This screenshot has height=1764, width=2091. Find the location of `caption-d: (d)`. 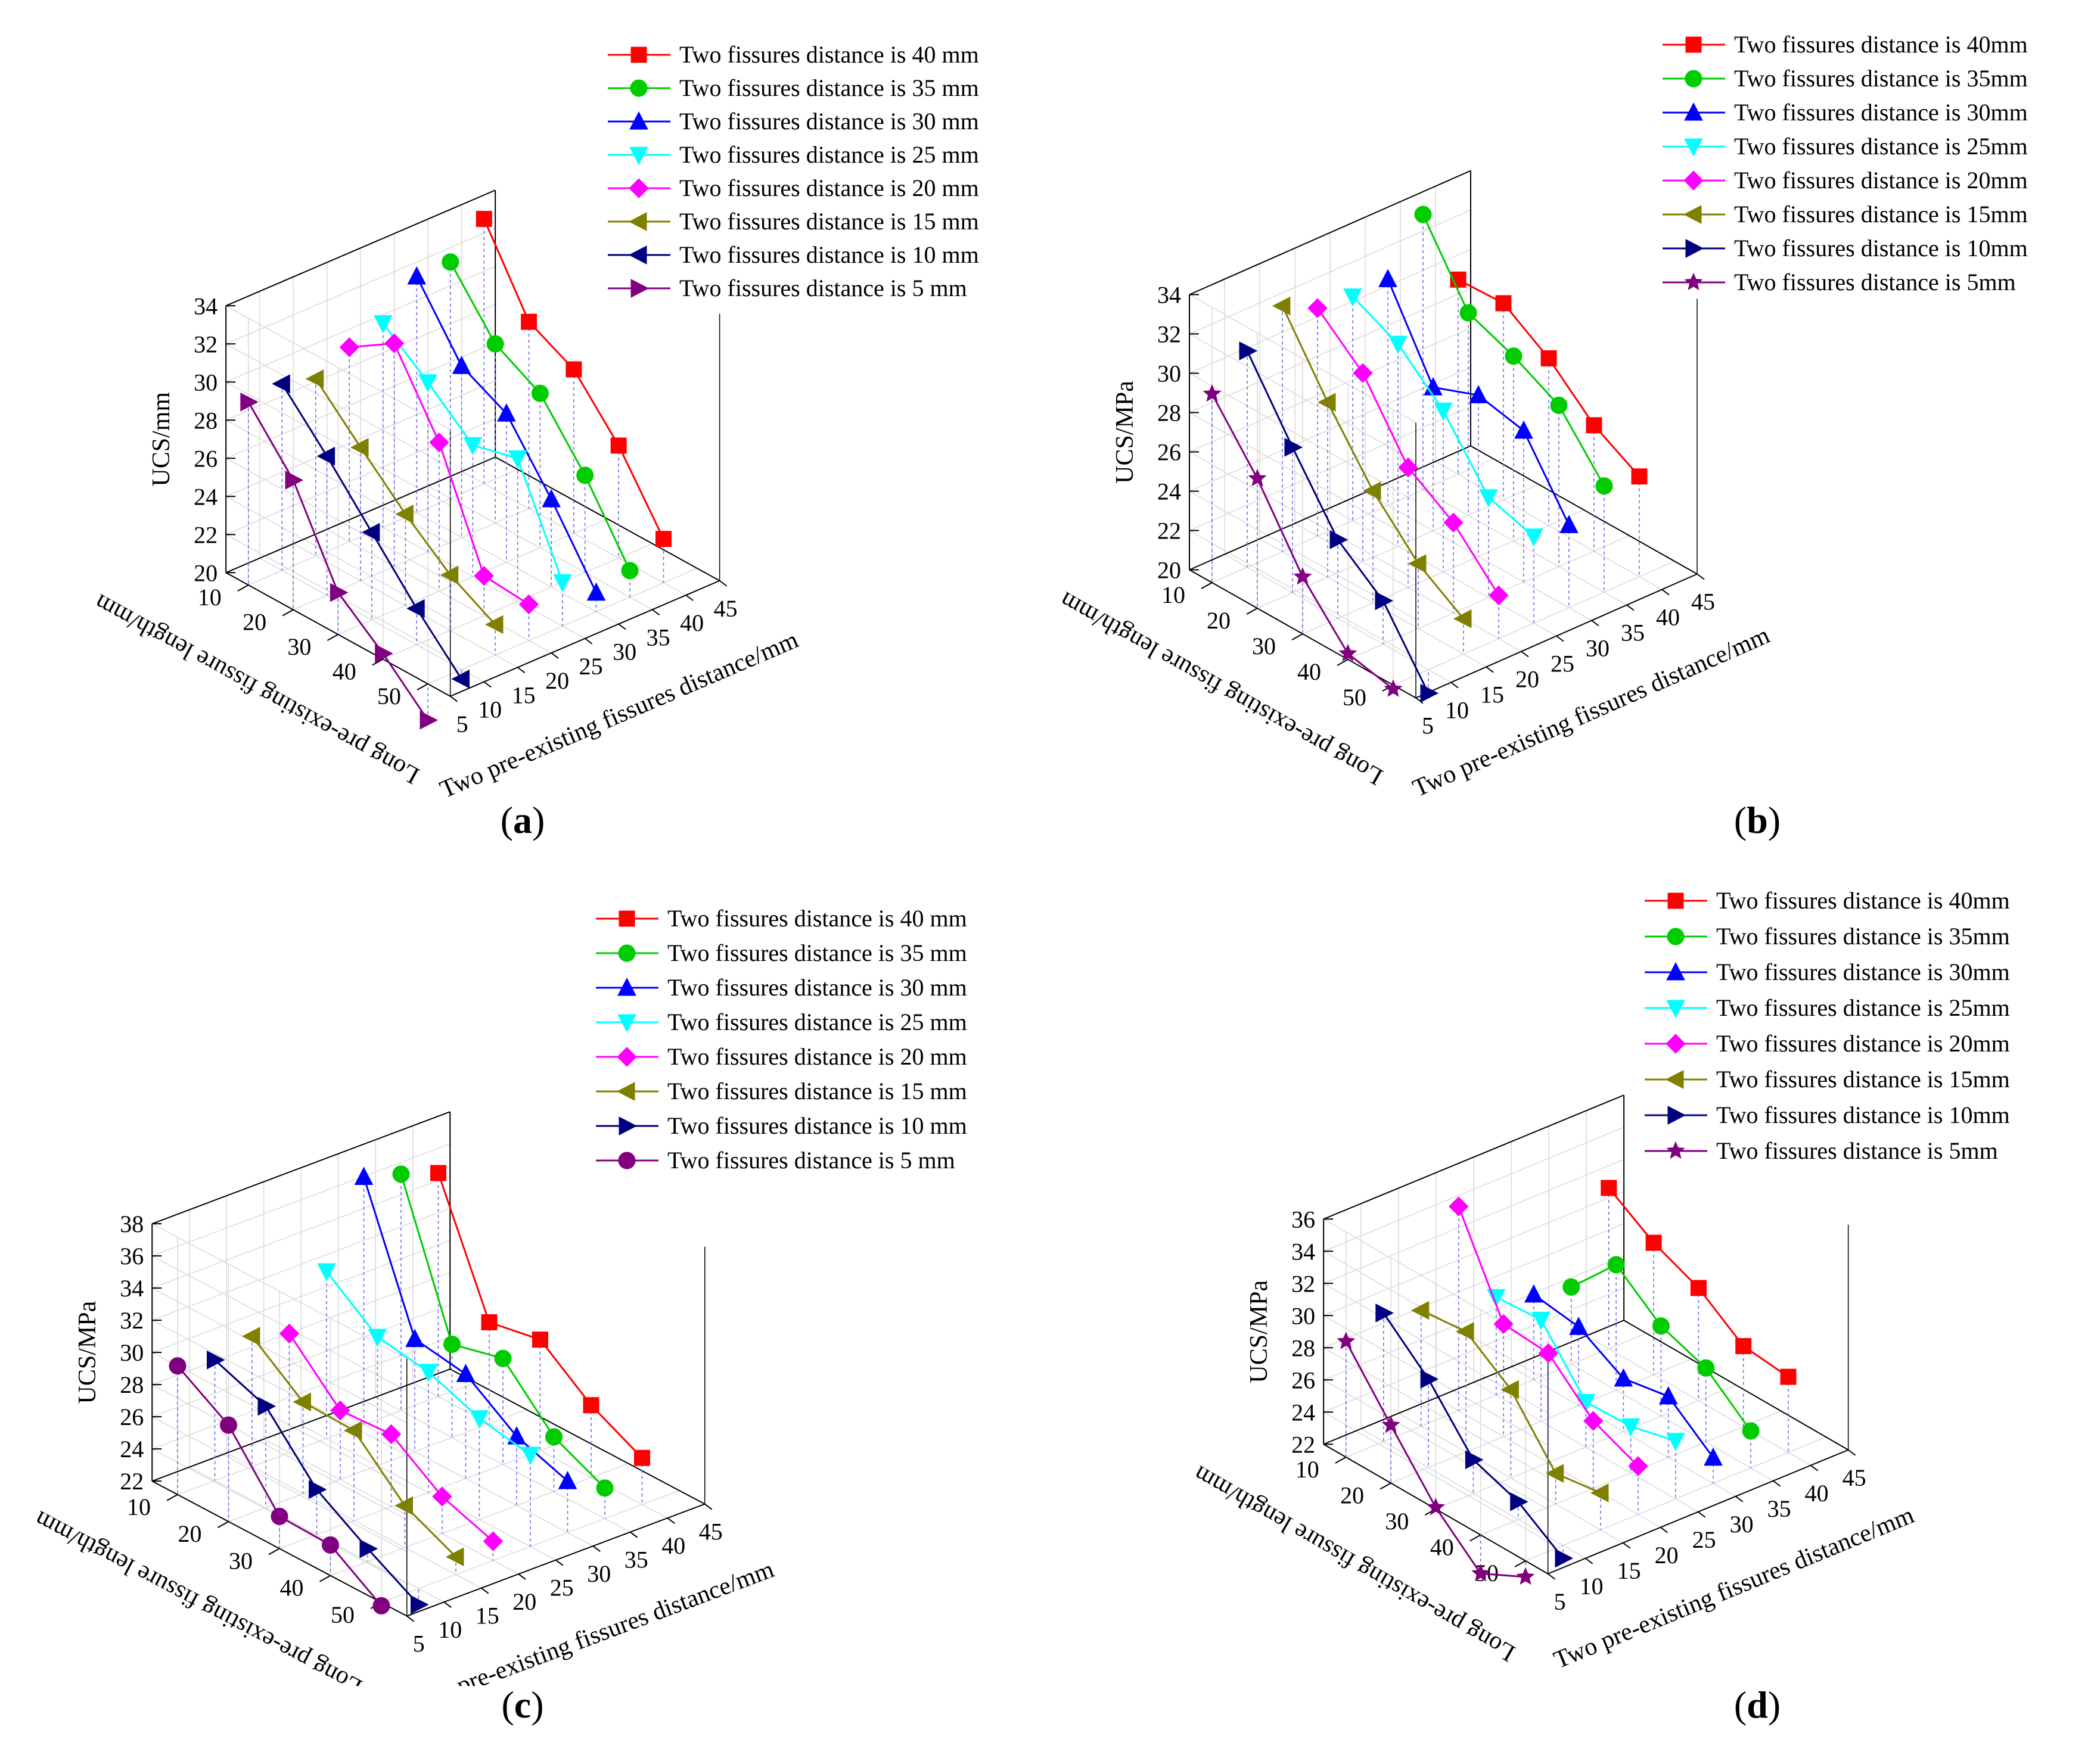

caption-d: (d) is located at coordinates (1757, 1705).